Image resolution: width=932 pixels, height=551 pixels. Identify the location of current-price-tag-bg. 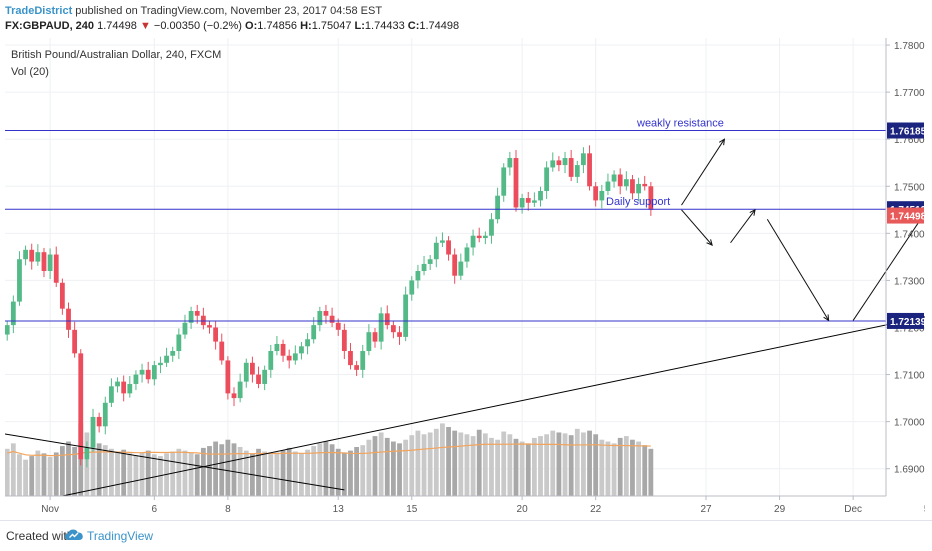
(905, 215).